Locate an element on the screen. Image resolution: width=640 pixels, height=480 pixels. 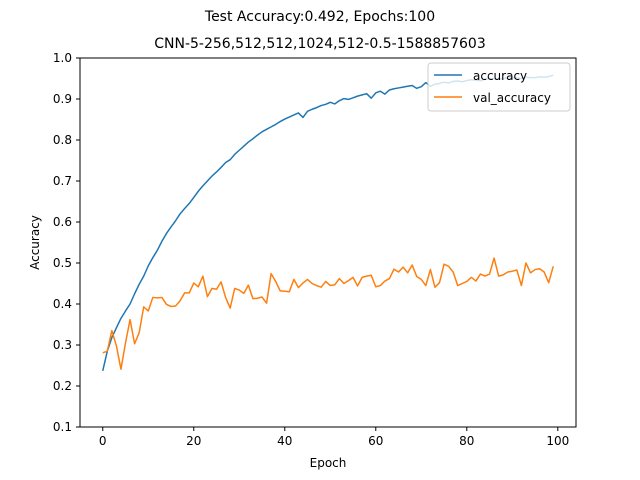
x-tick-label: 20 is located at coordinates (193, 441).